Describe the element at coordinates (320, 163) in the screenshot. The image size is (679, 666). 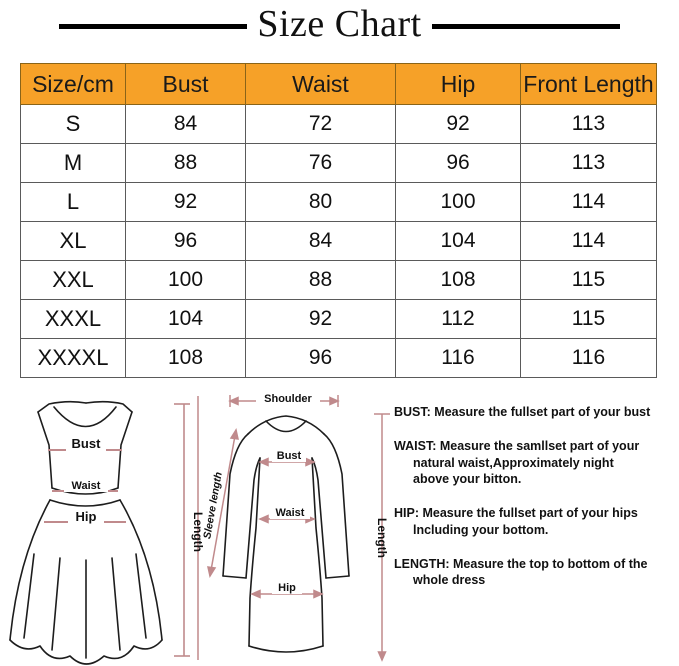
I see `cell-waist: 76` at that location.